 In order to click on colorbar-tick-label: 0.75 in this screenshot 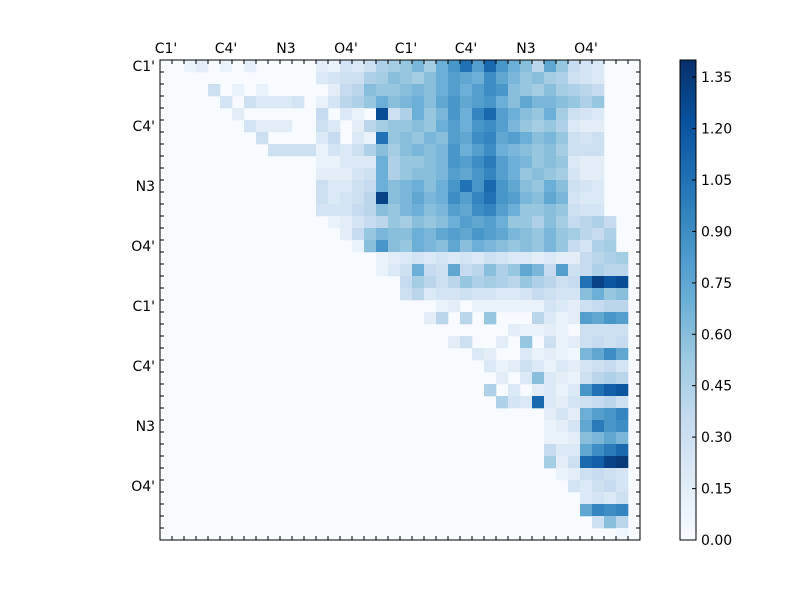, I will do `click(716, 284)`.